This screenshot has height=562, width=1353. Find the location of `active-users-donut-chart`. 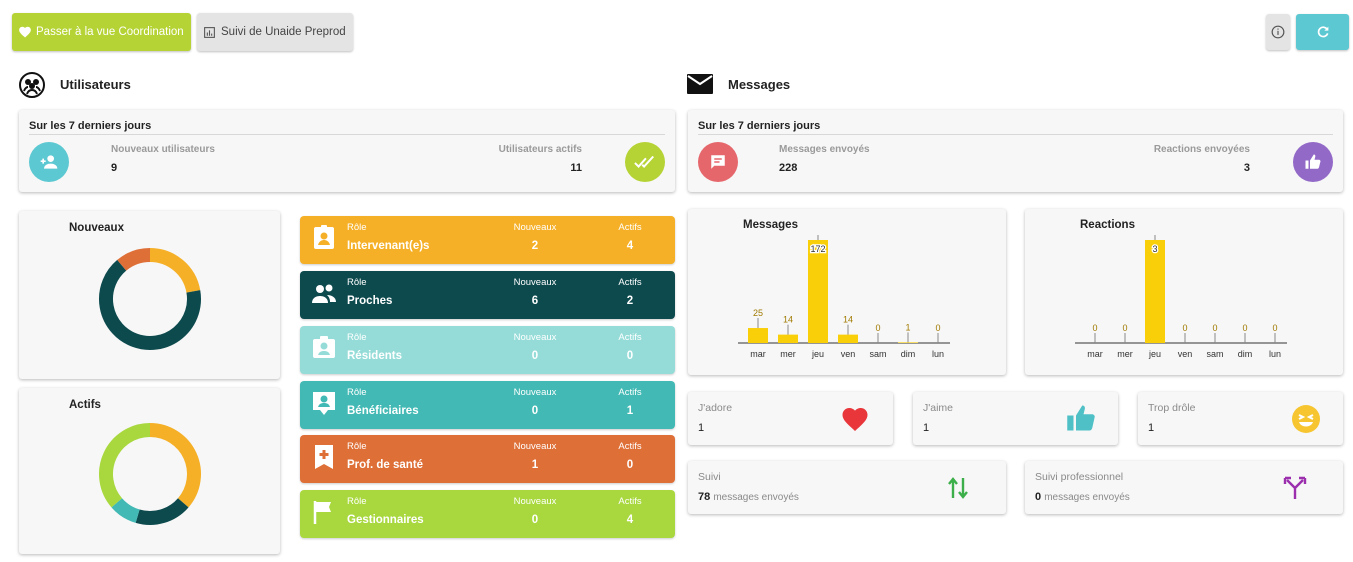

active-users-donut-chart is located at coordinates (150, 474).